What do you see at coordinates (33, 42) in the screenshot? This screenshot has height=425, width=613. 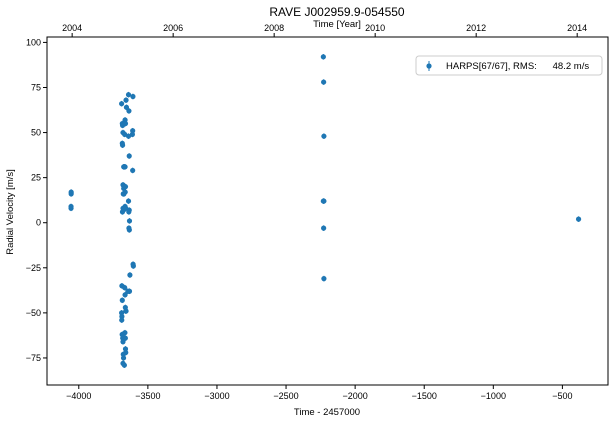 I see `y-tick-label: 100` at bounding box center [33, 42].